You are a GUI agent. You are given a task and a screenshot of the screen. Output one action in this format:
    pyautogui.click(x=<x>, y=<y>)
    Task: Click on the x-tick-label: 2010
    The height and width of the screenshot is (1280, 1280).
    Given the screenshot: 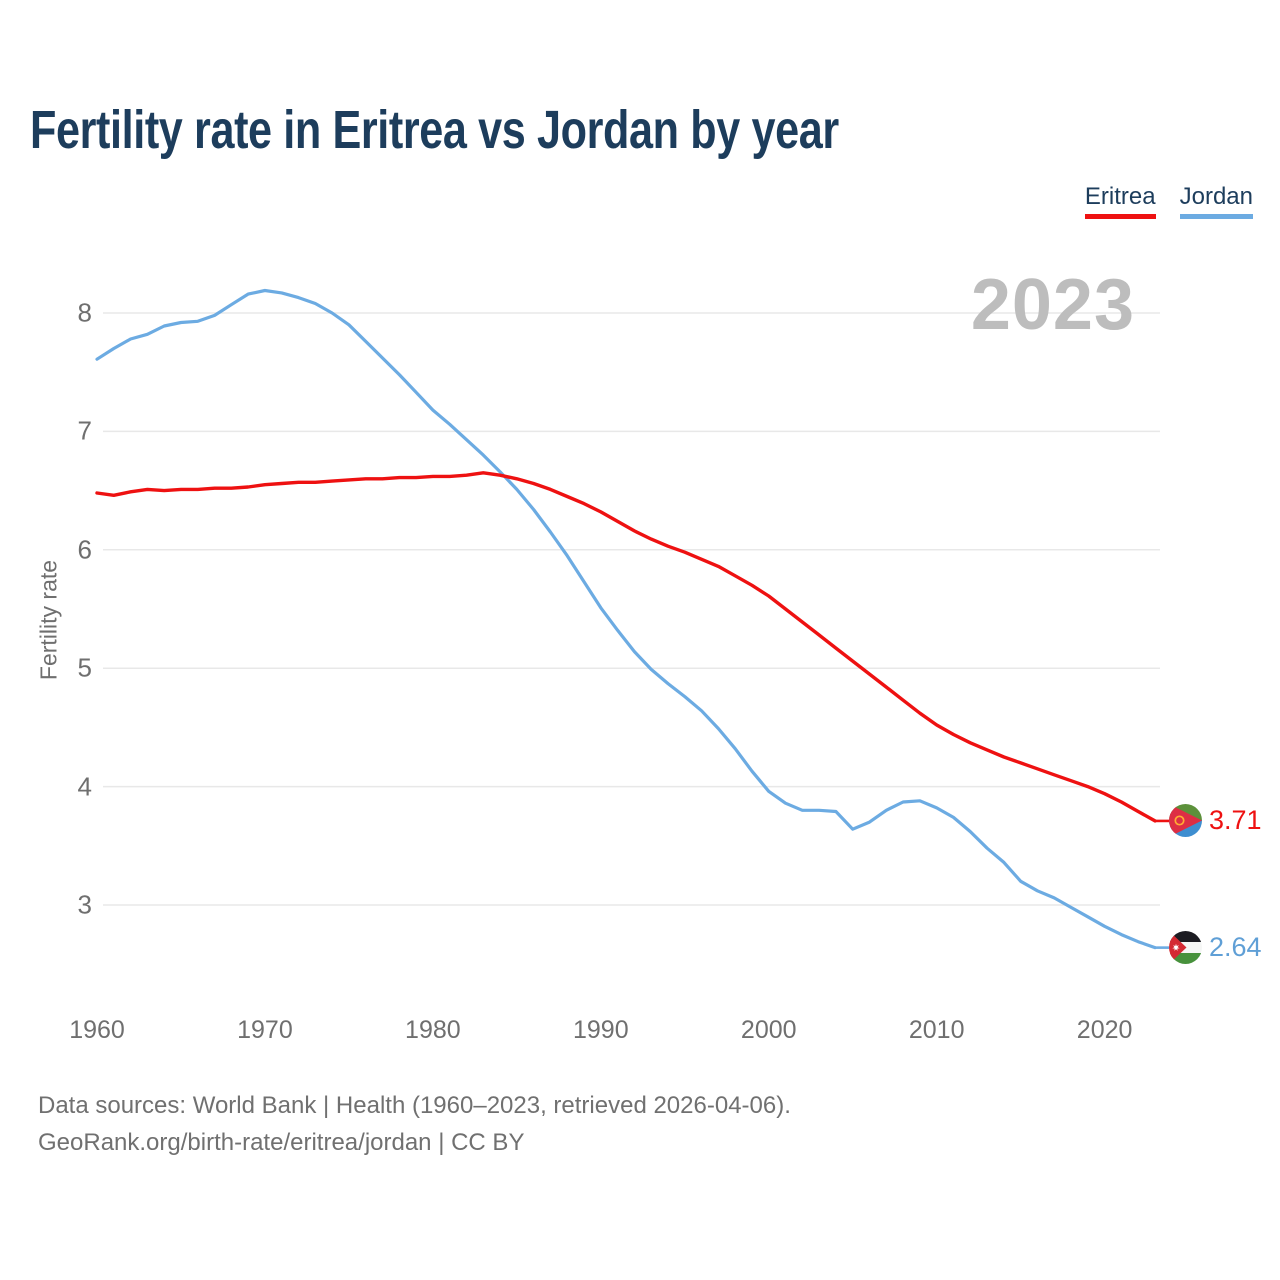 What is the action you would take?
    pyautogui.click(x=936, y=1030)
    